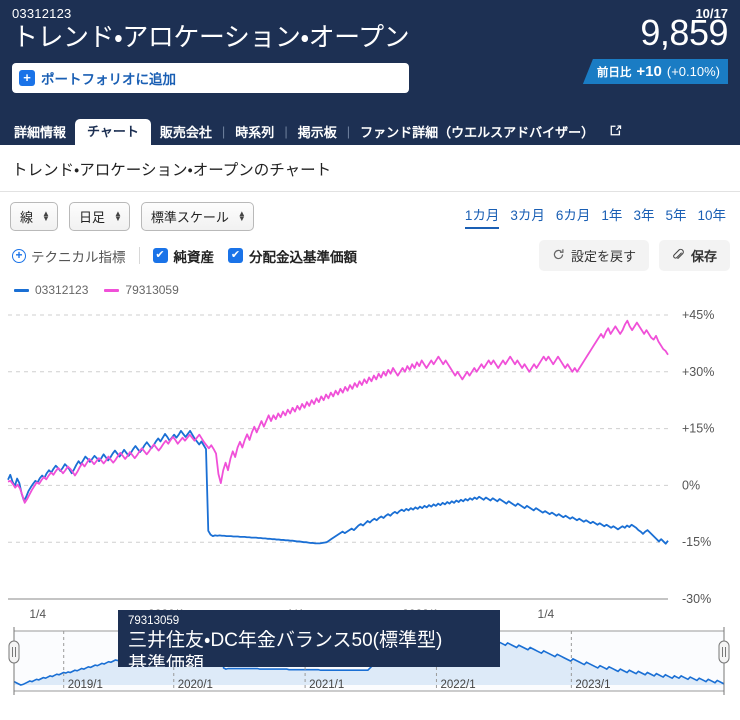 Image resolution: width=740 pixels, height=720 pixels. Describe the element at coordinates (211, 57) in the screenshot. I see `header-left-column: トレンド・アロケーション・オープン + ポートフォリオに追加` at that location.